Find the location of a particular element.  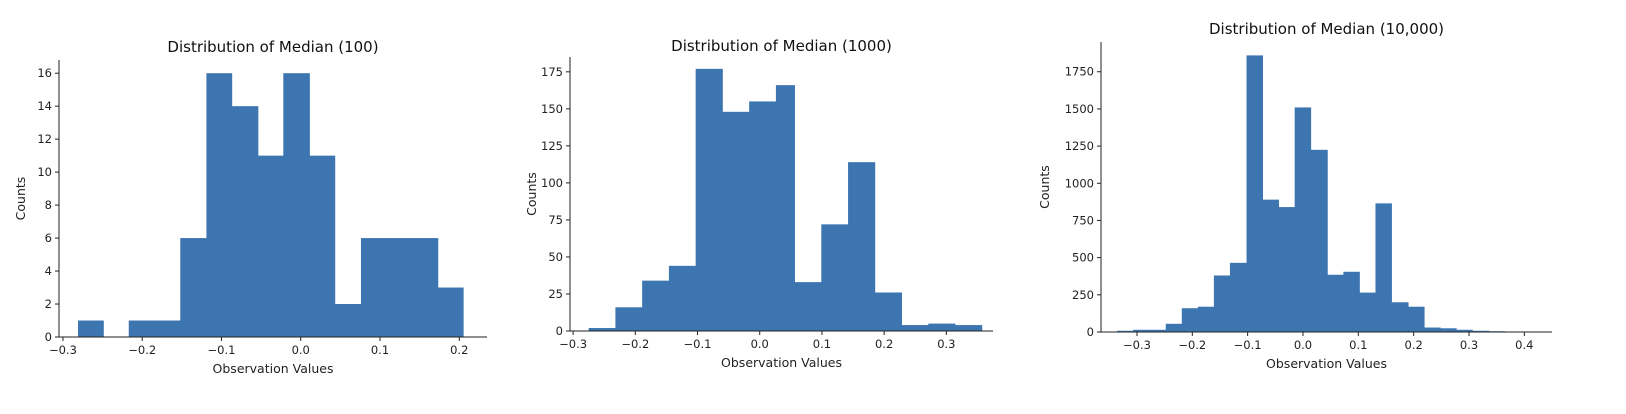

y-tick-label: 75 is located at coordinates (555, 220).